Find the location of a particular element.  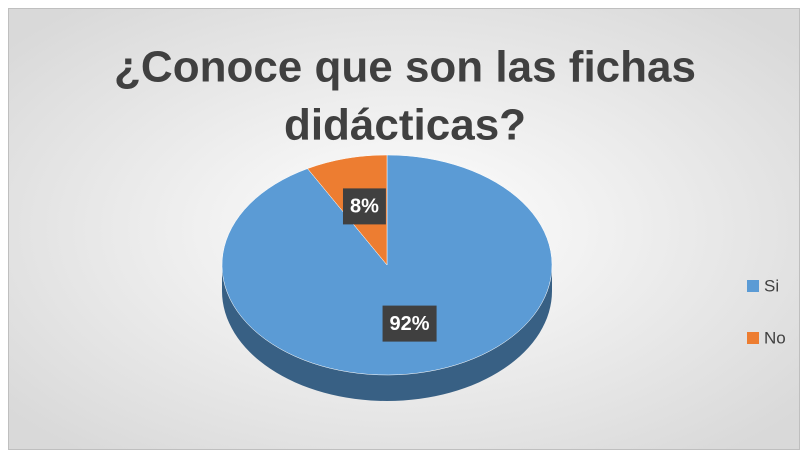

chart-title: didácticas? is located at coordinates (405, 125).